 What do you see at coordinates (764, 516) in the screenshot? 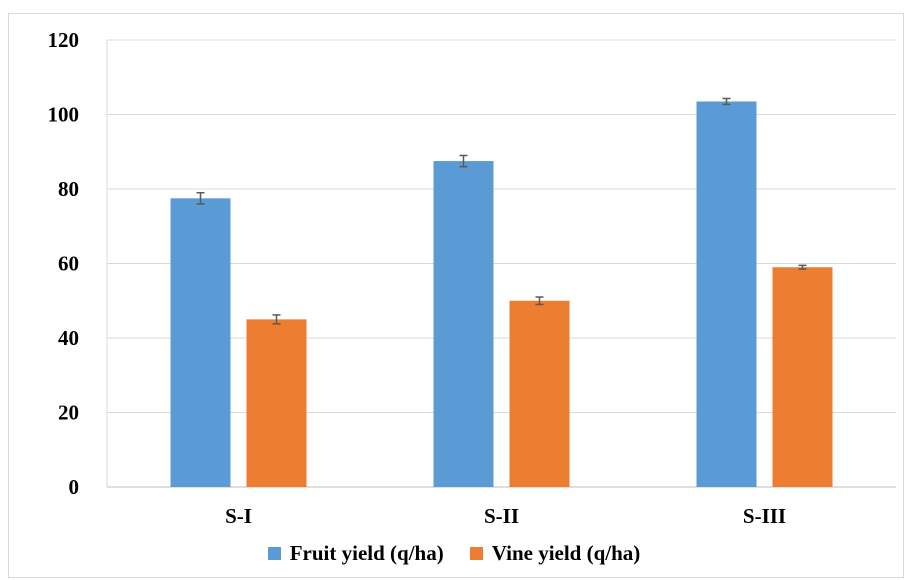
I see `x-category-label-s-iii: S-III` at bounding box center [764, 516].